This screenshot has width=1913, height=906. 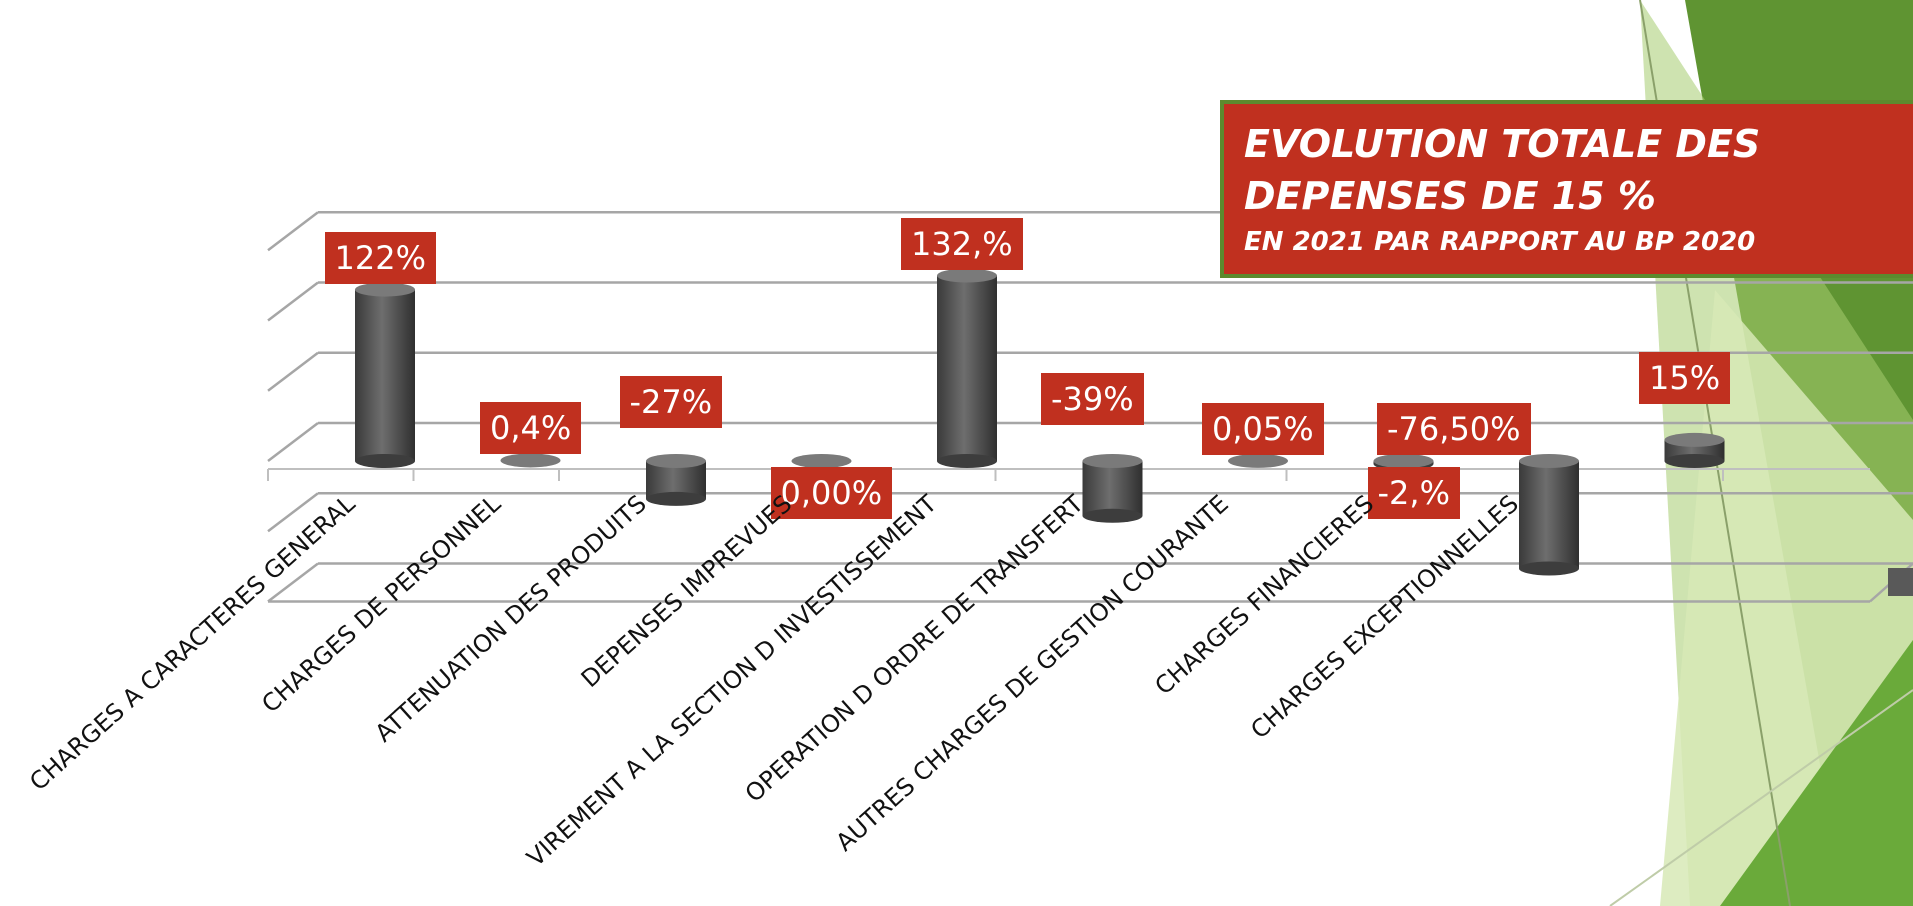 I want to click on callout-title-line1: EVOLUTION TOTALE DES, so click(x=1502, y=144).